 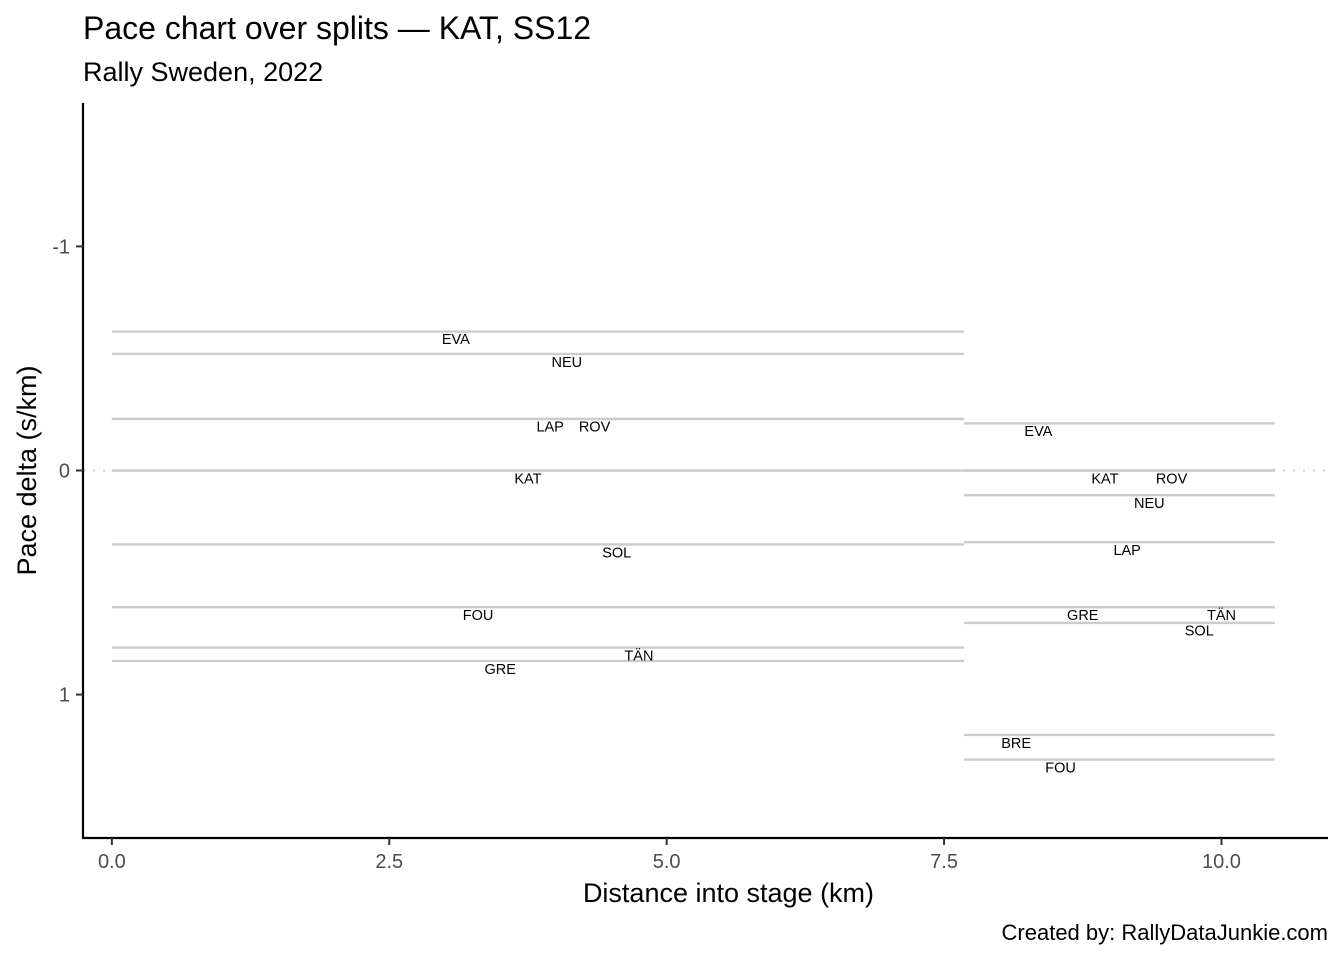 I want to click on x-tick-label: 5.0, so click(x=667, y=862).